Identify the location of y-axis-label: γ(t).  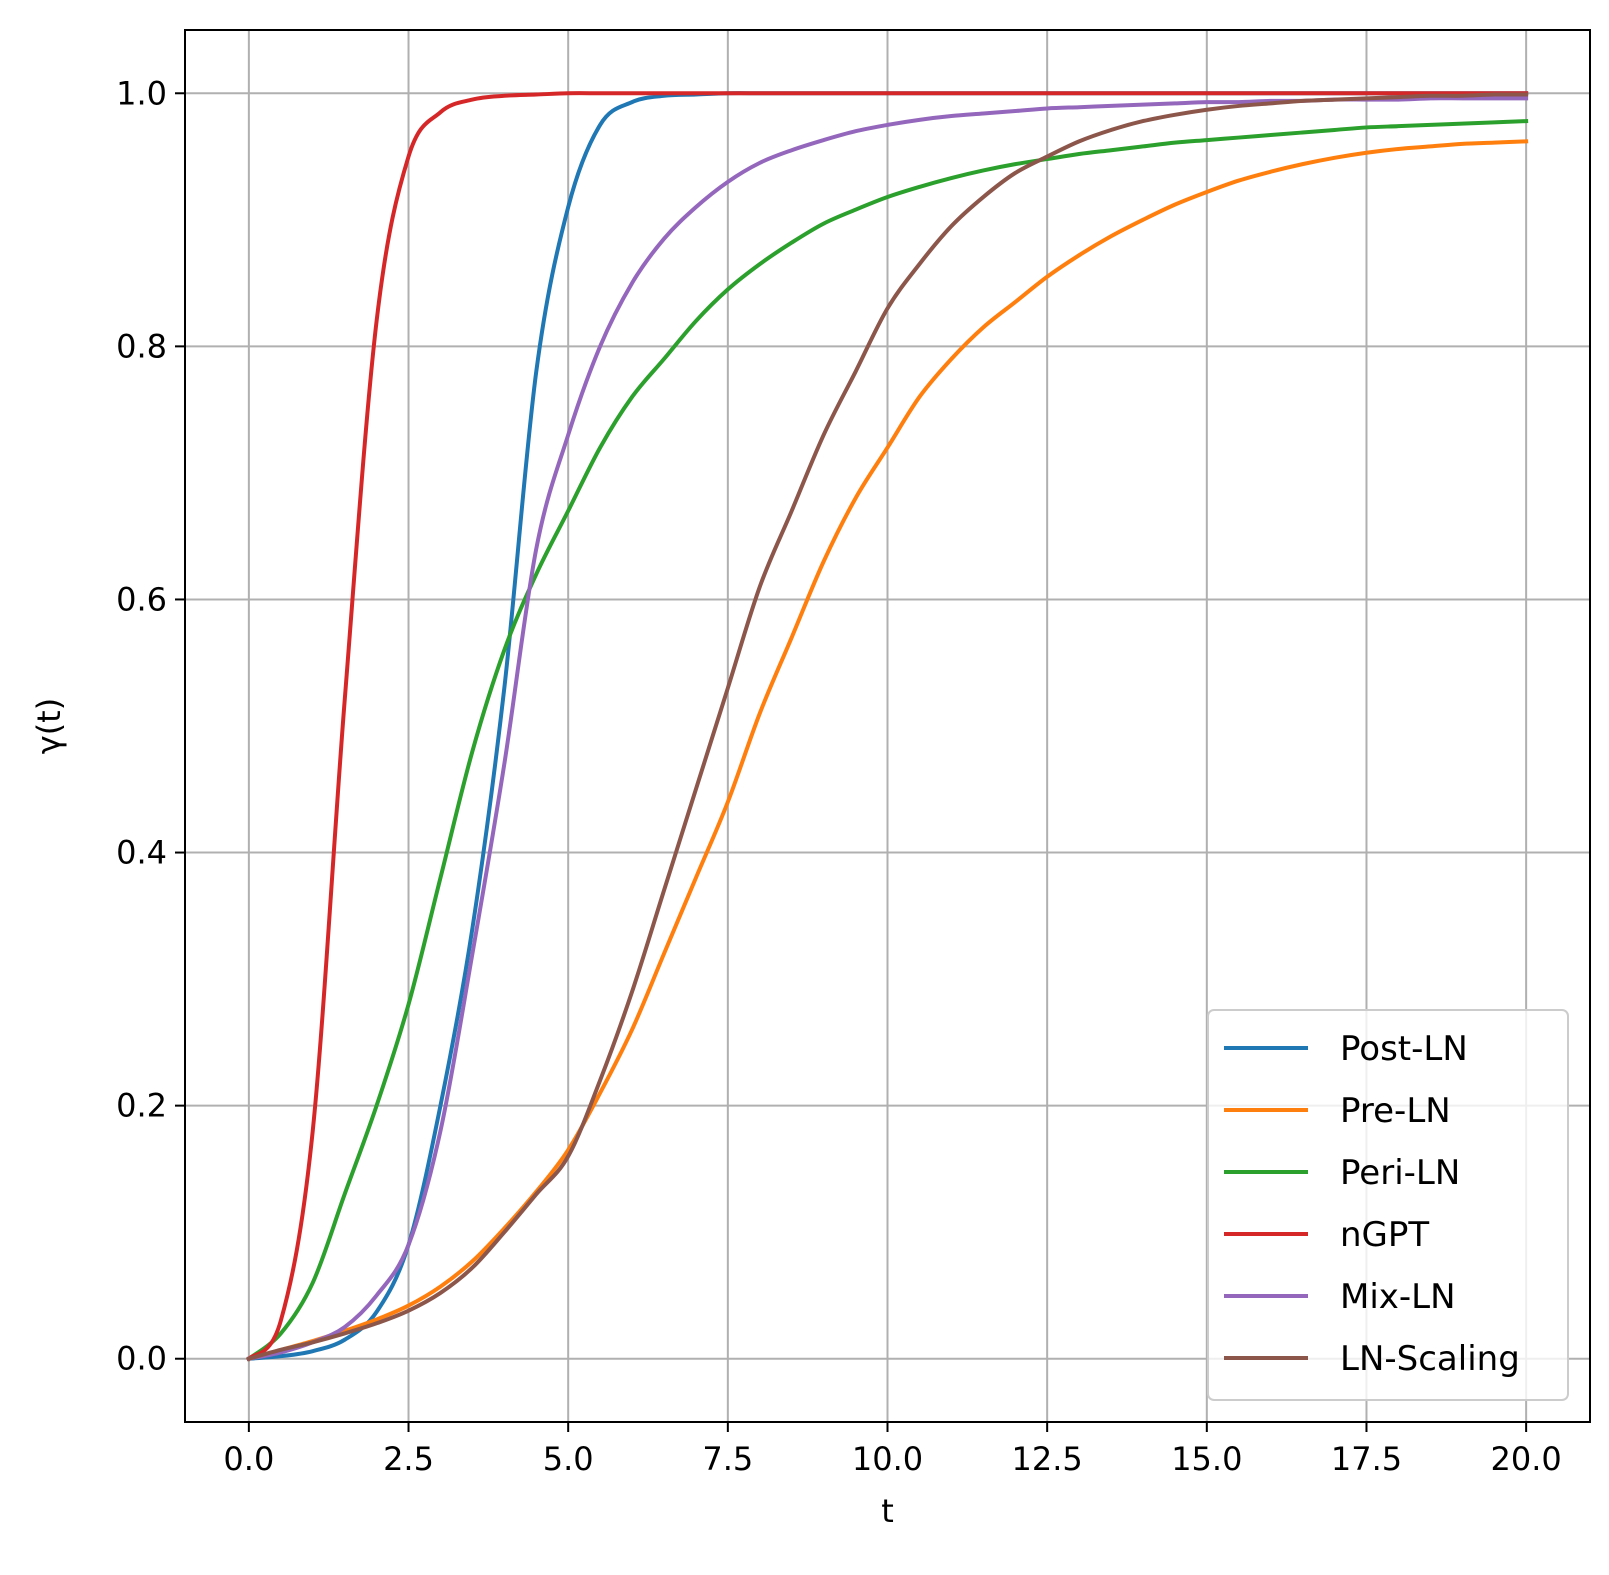
(49, 726).